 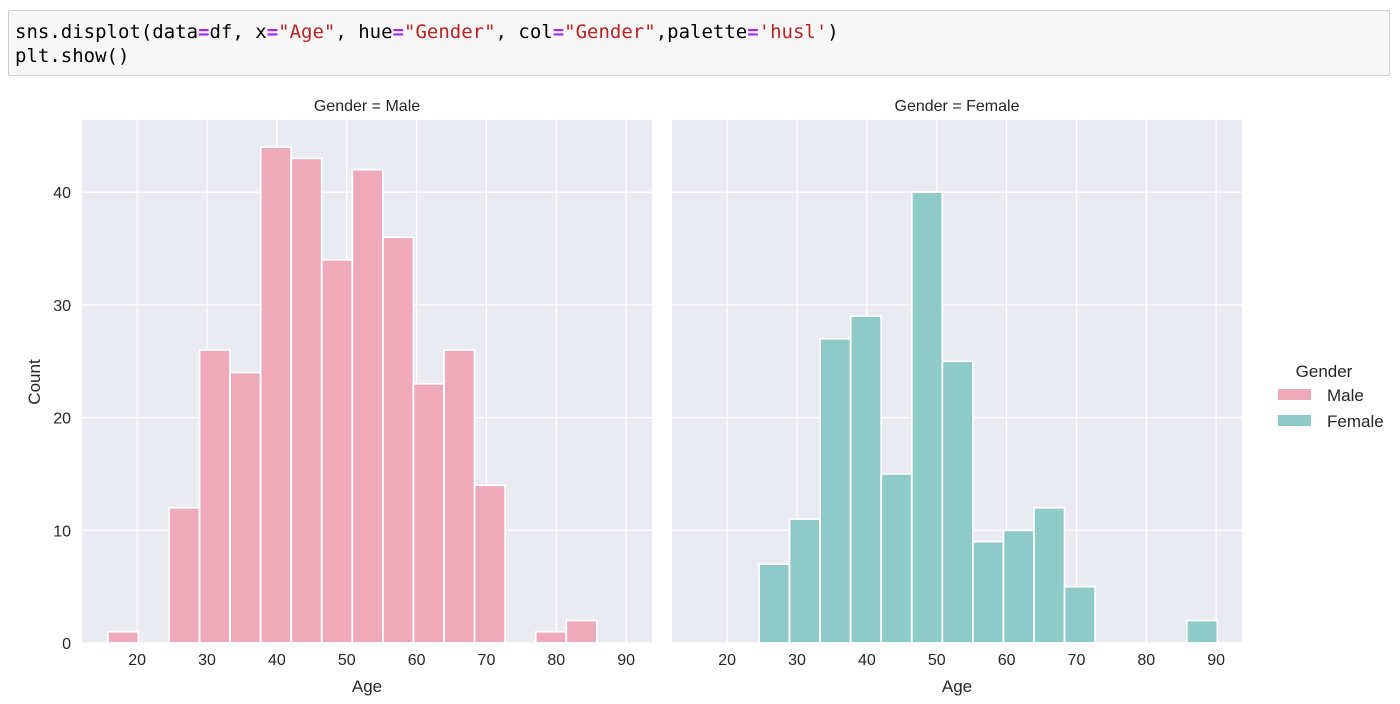 I want to click on y-tick-label: 40, so click(x=62, y=193).